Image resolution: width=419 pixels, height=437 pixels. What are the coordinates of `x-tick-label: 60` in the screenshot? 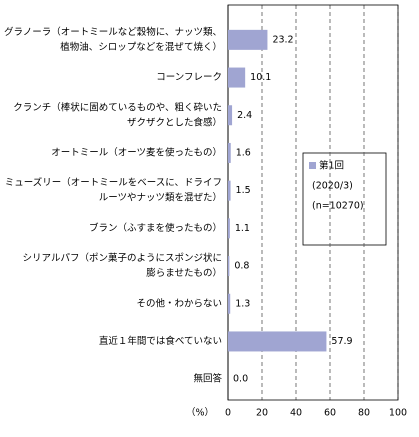 It's located at (330, 413).